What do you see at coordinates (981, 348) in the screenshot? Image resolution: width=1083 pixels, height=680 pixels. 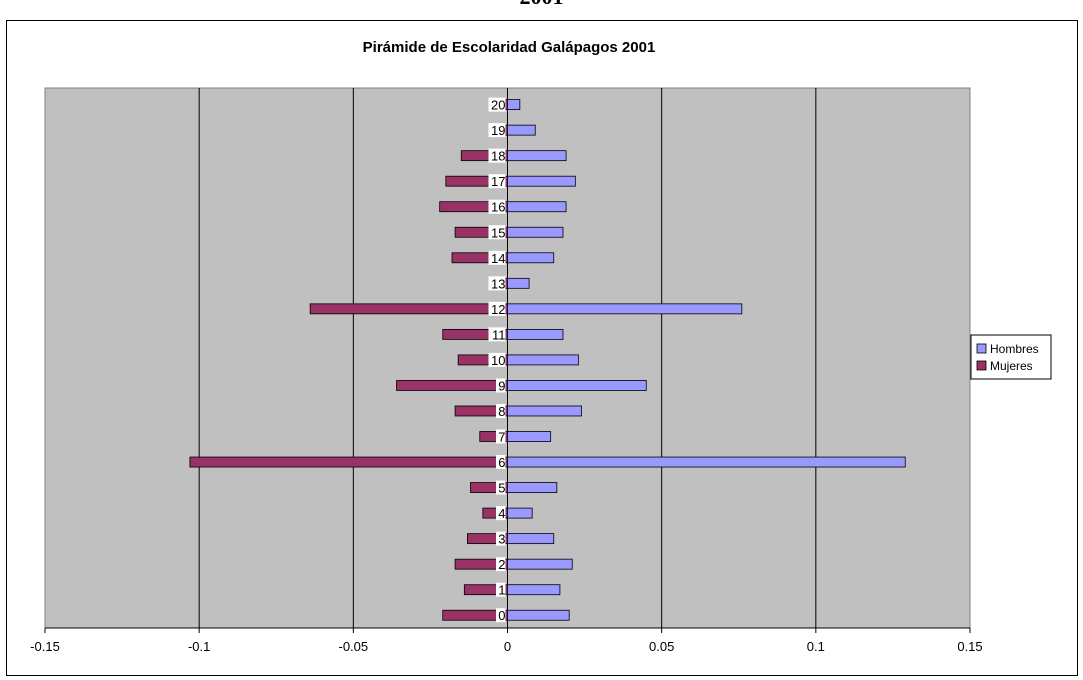 I see `legend-swatch-hombres` at bounding box center [981, 348].